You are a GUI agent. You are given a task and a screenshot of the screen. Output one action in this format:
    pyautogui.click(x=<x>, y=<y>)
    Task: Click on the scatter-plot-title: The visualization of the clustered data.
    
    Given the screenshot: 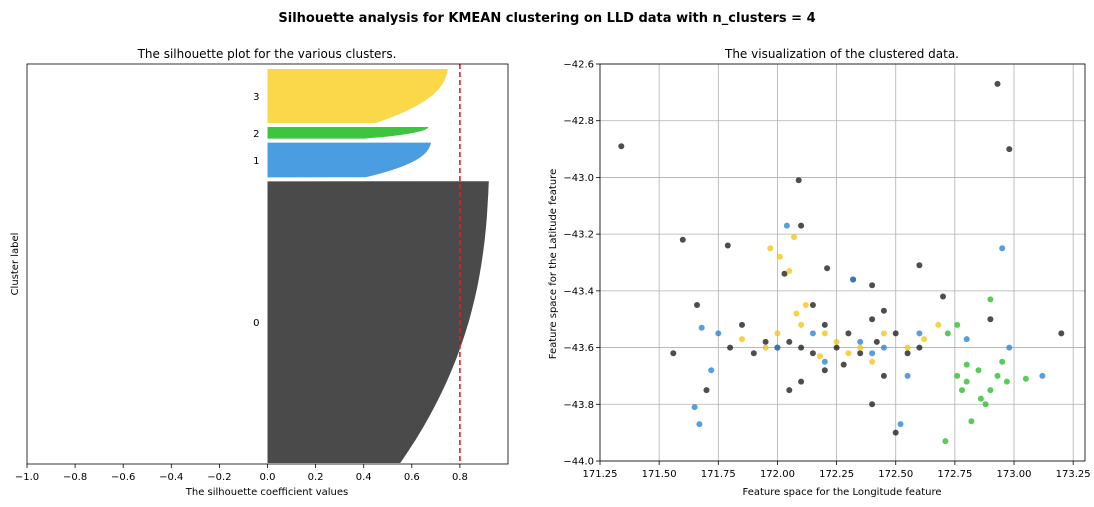 What is the action you would take?
    pyautogui.click(x=841, y=54)
    